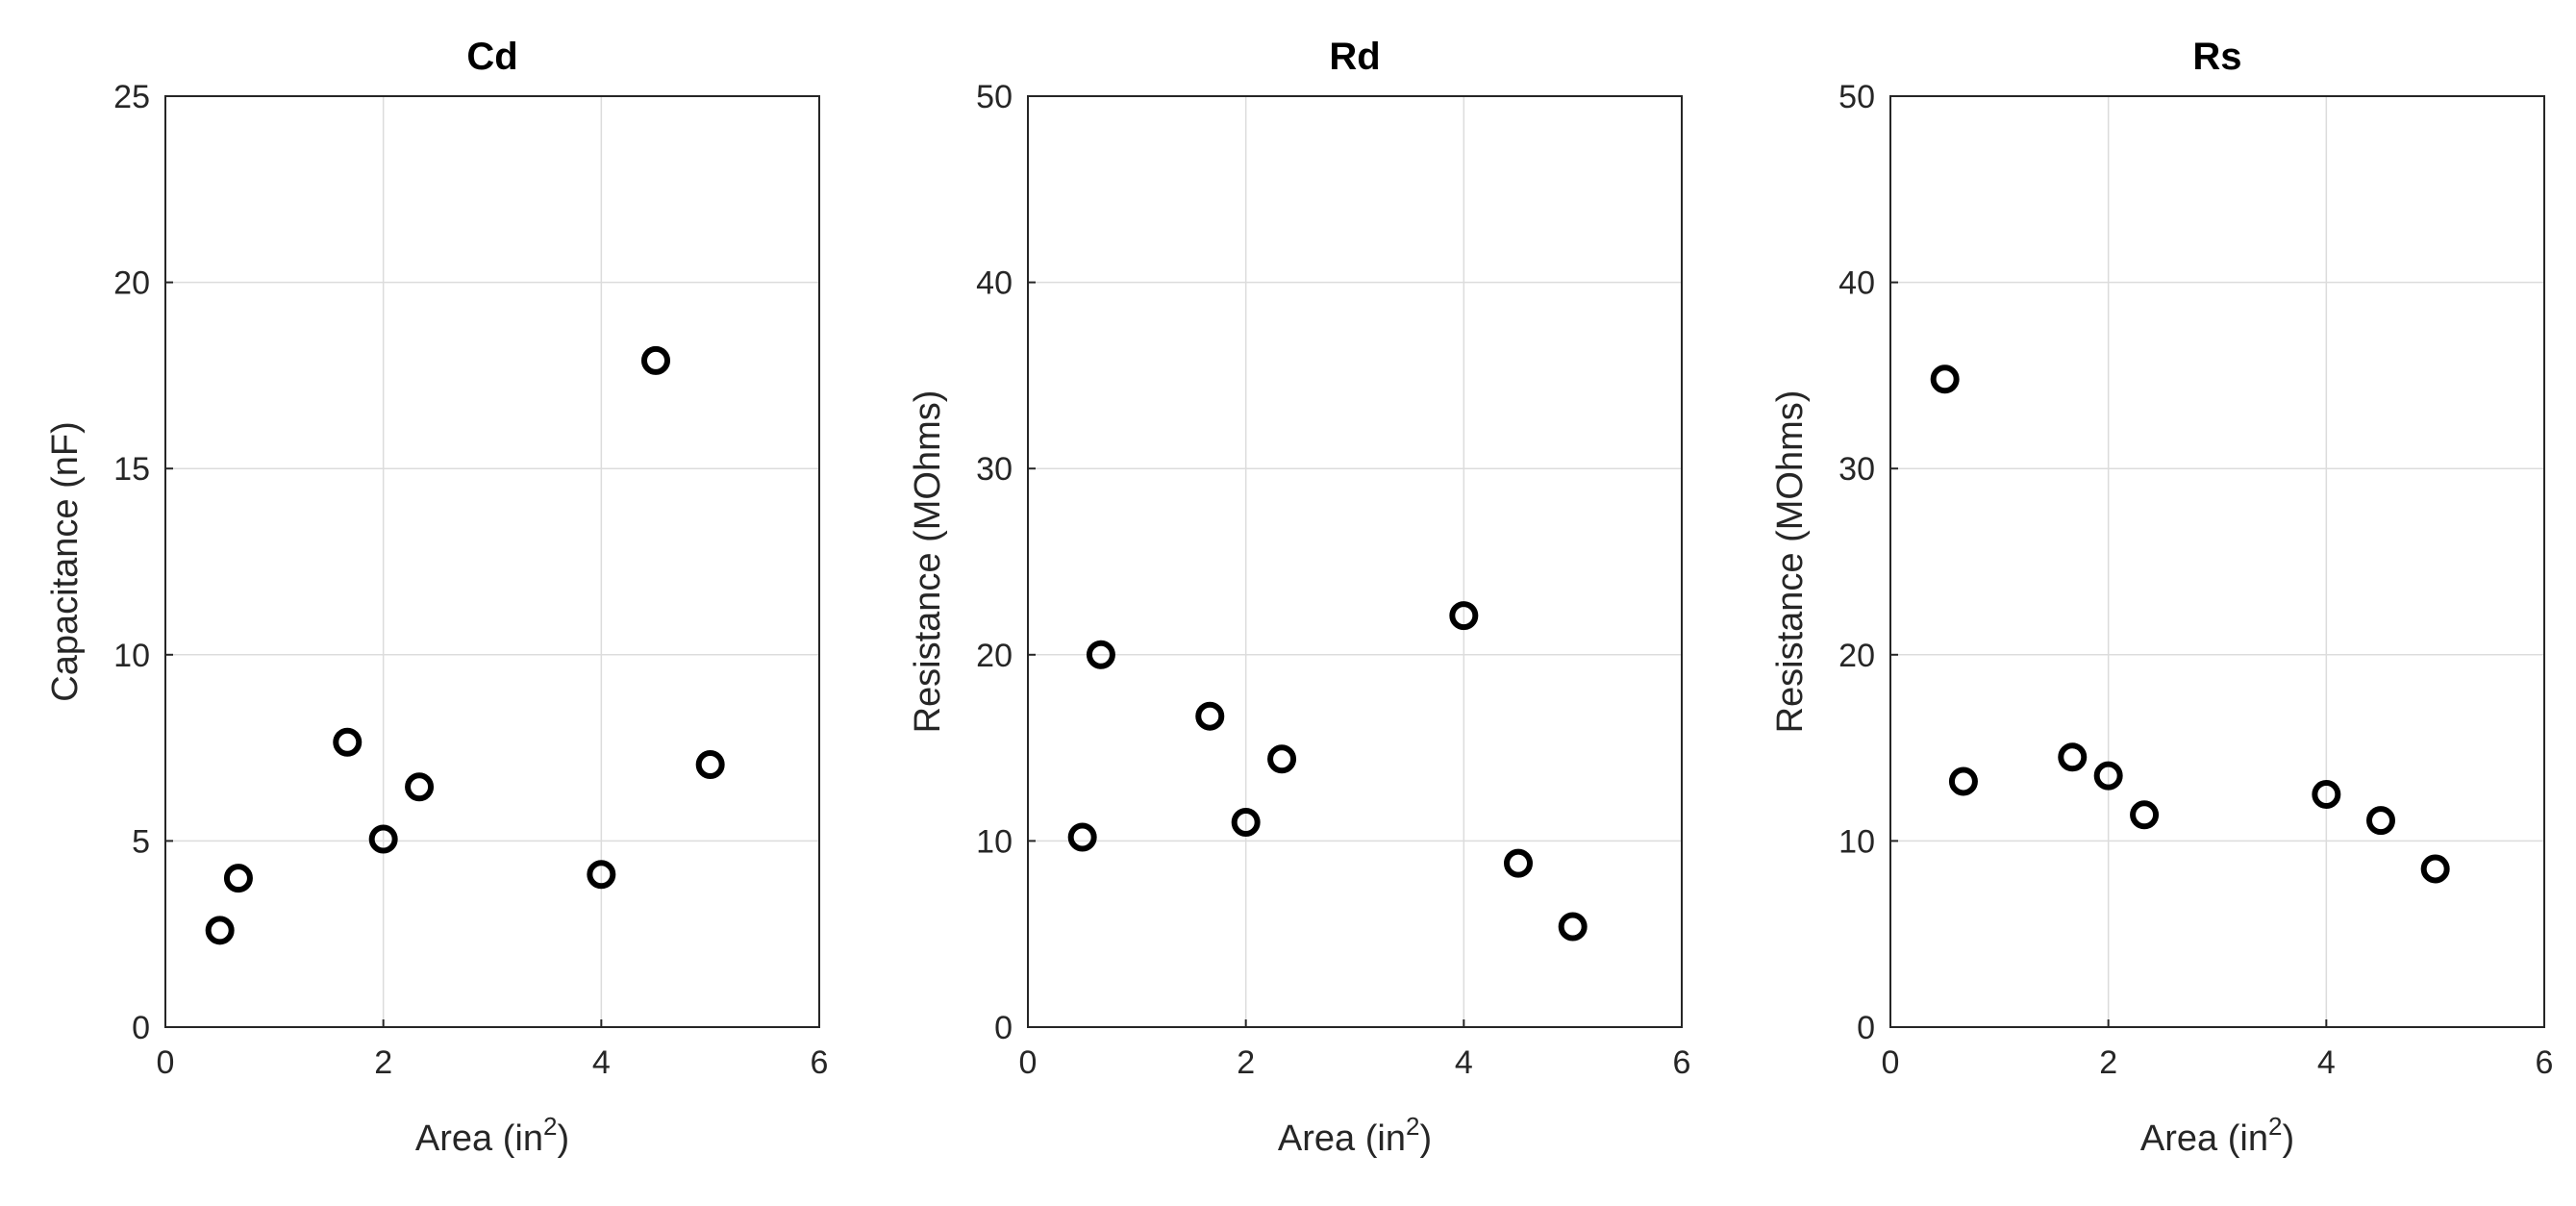  I want to click on chart-title: Cd, so click(491, 57).